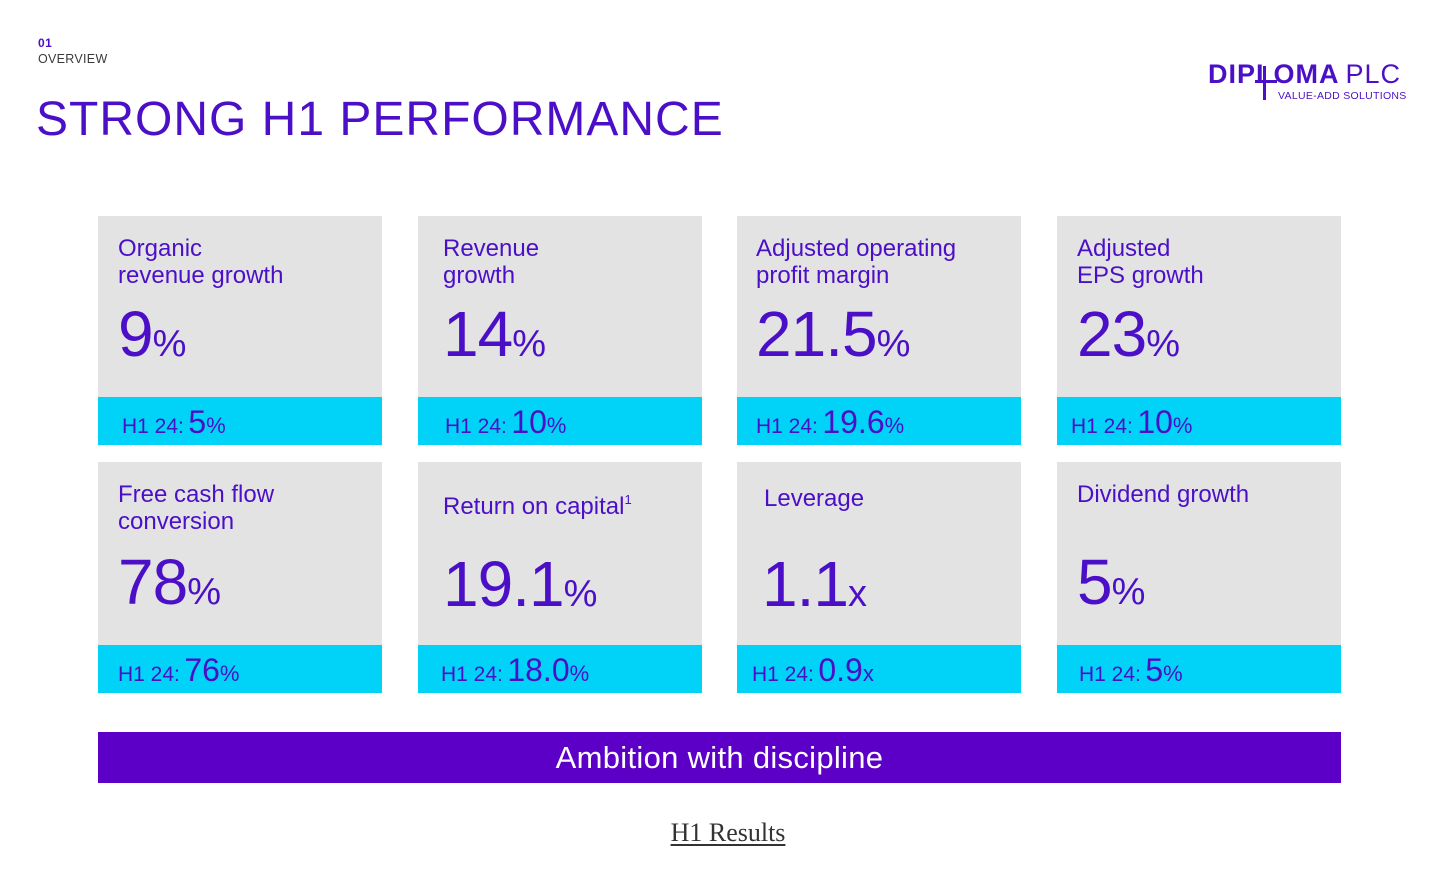 The width and height of the screenshot is (1456, 883). I want to click on prior-number: 18.0, so click(538, 670).